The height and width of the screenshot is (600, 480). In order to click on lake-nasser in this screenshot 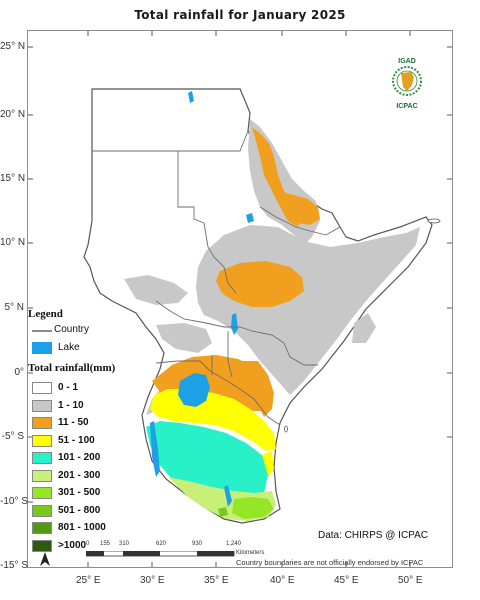, I will do `click(191, 97)`.